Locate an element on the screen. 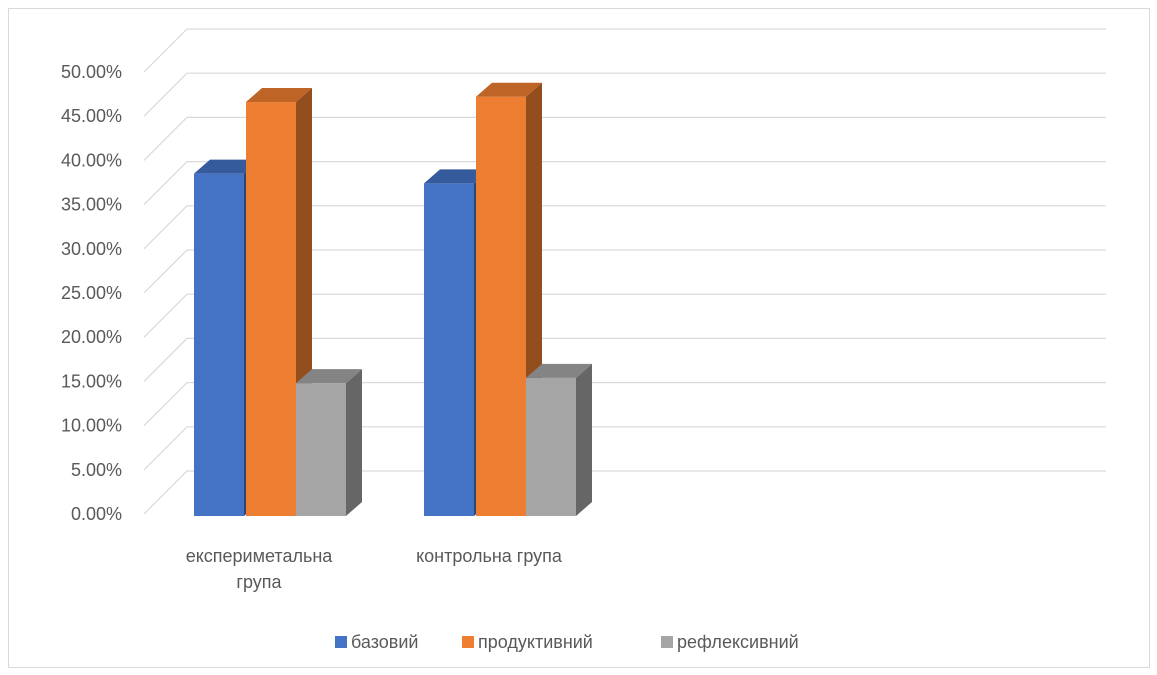  y-tick-label: 10.00% is located at coordinates (91, 426).